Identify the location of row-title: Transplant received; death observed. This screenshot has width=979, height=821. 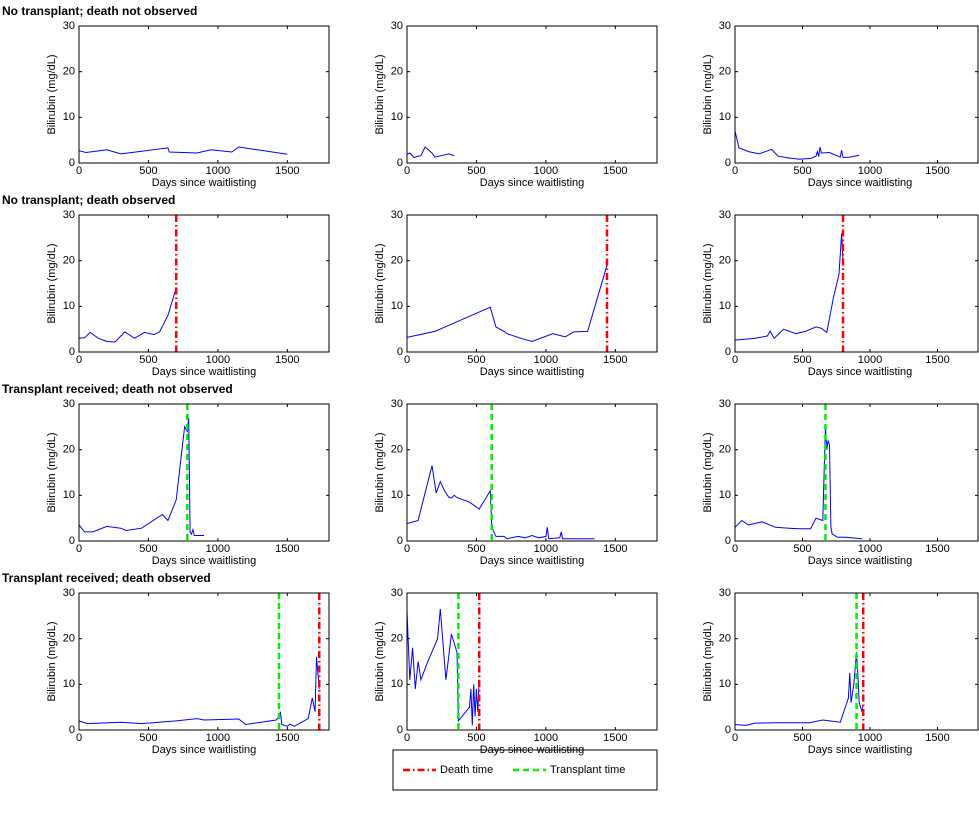
(106, 578).